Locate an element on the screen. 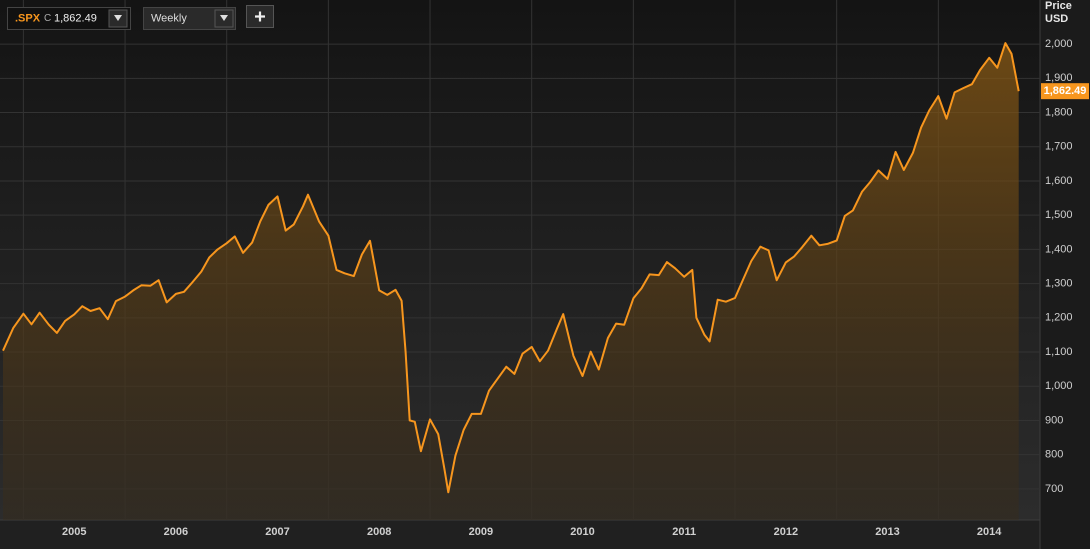  y-tick-label: 1,300 is located at coordinates (1059, 284).